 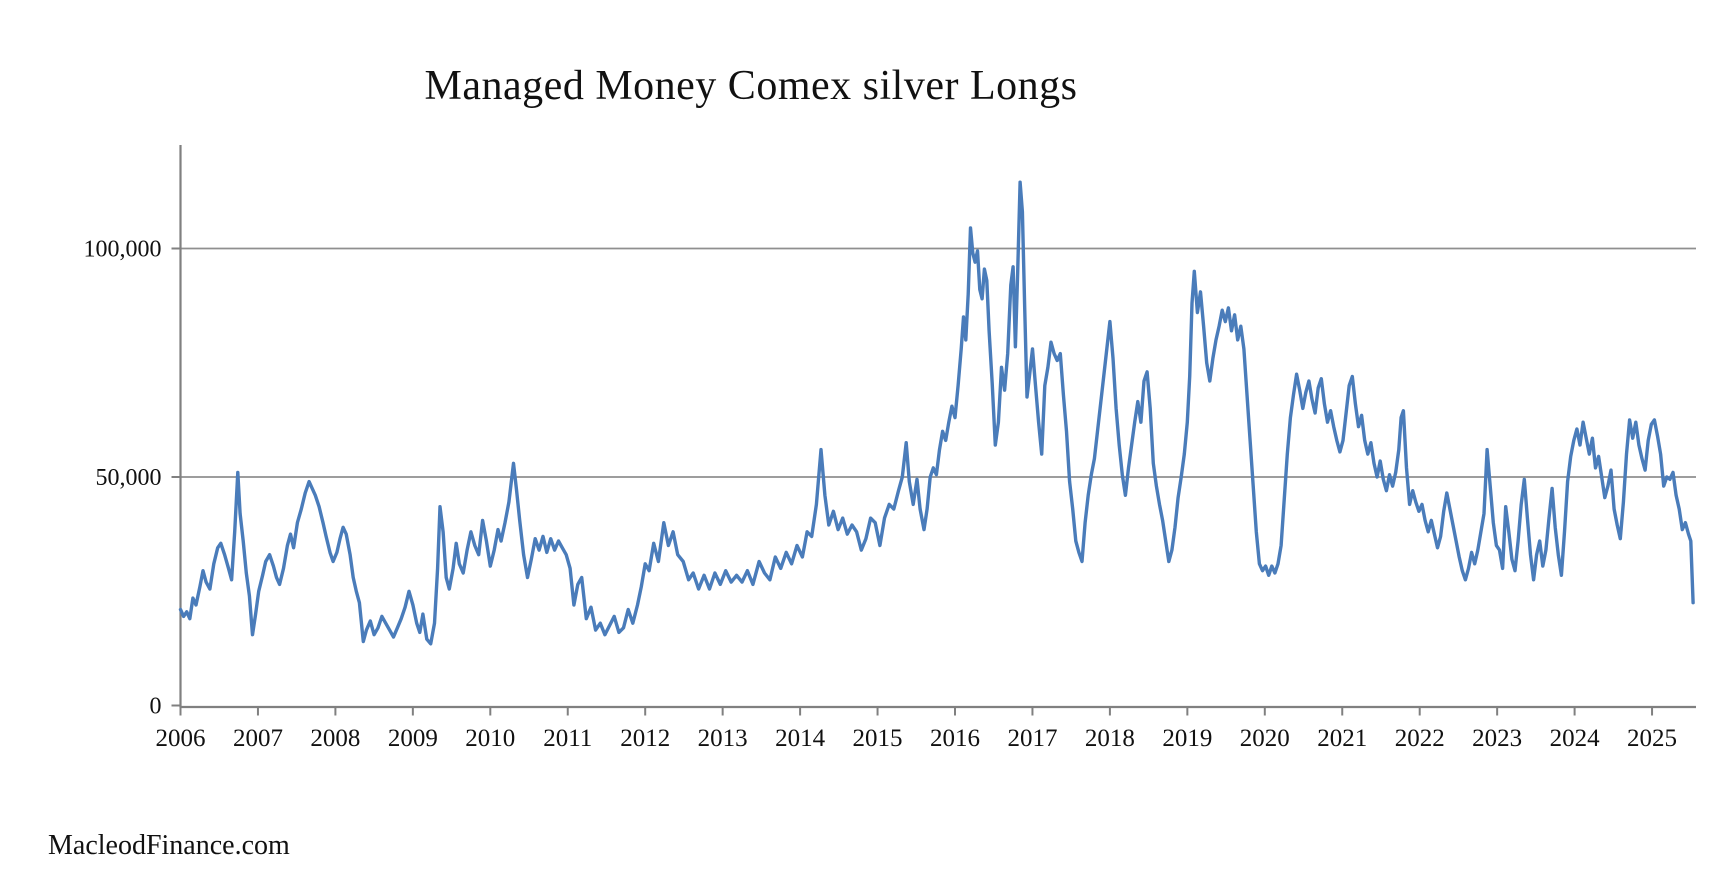 What do you see at coordinates (800, 738) in the screenshot?
I see `x-tick-label: 2014` at bounding box center [800, 738].